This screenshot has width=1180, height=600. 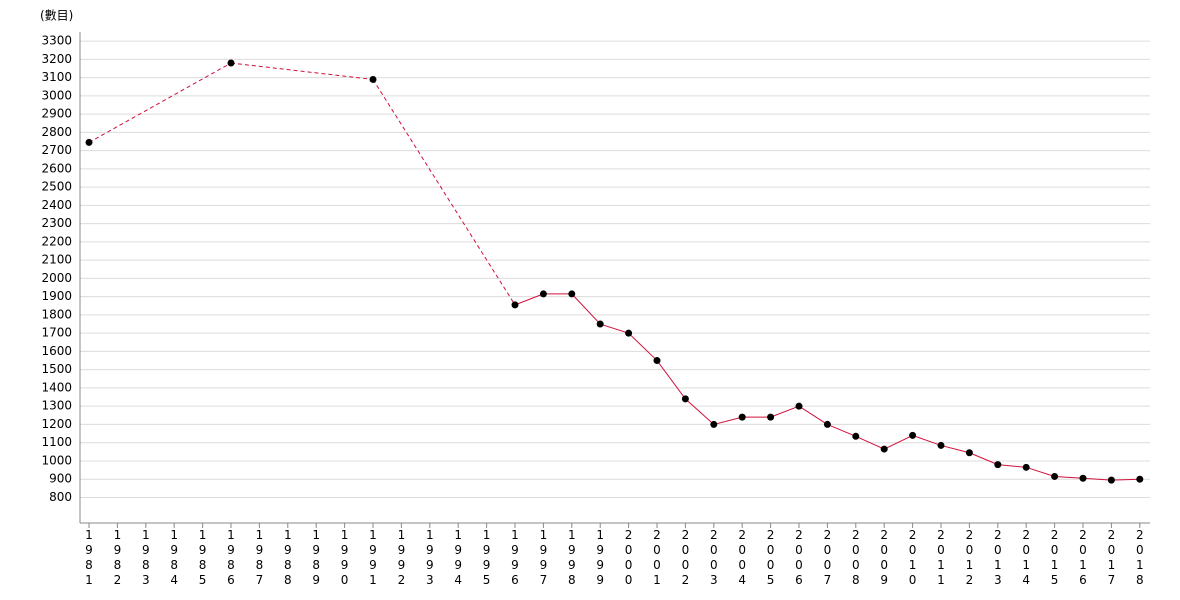 What do you see at coordinates (1111, 558) in the screenshot?
I see `x-tick-label: 2017` at bounding box center [1111, 558].